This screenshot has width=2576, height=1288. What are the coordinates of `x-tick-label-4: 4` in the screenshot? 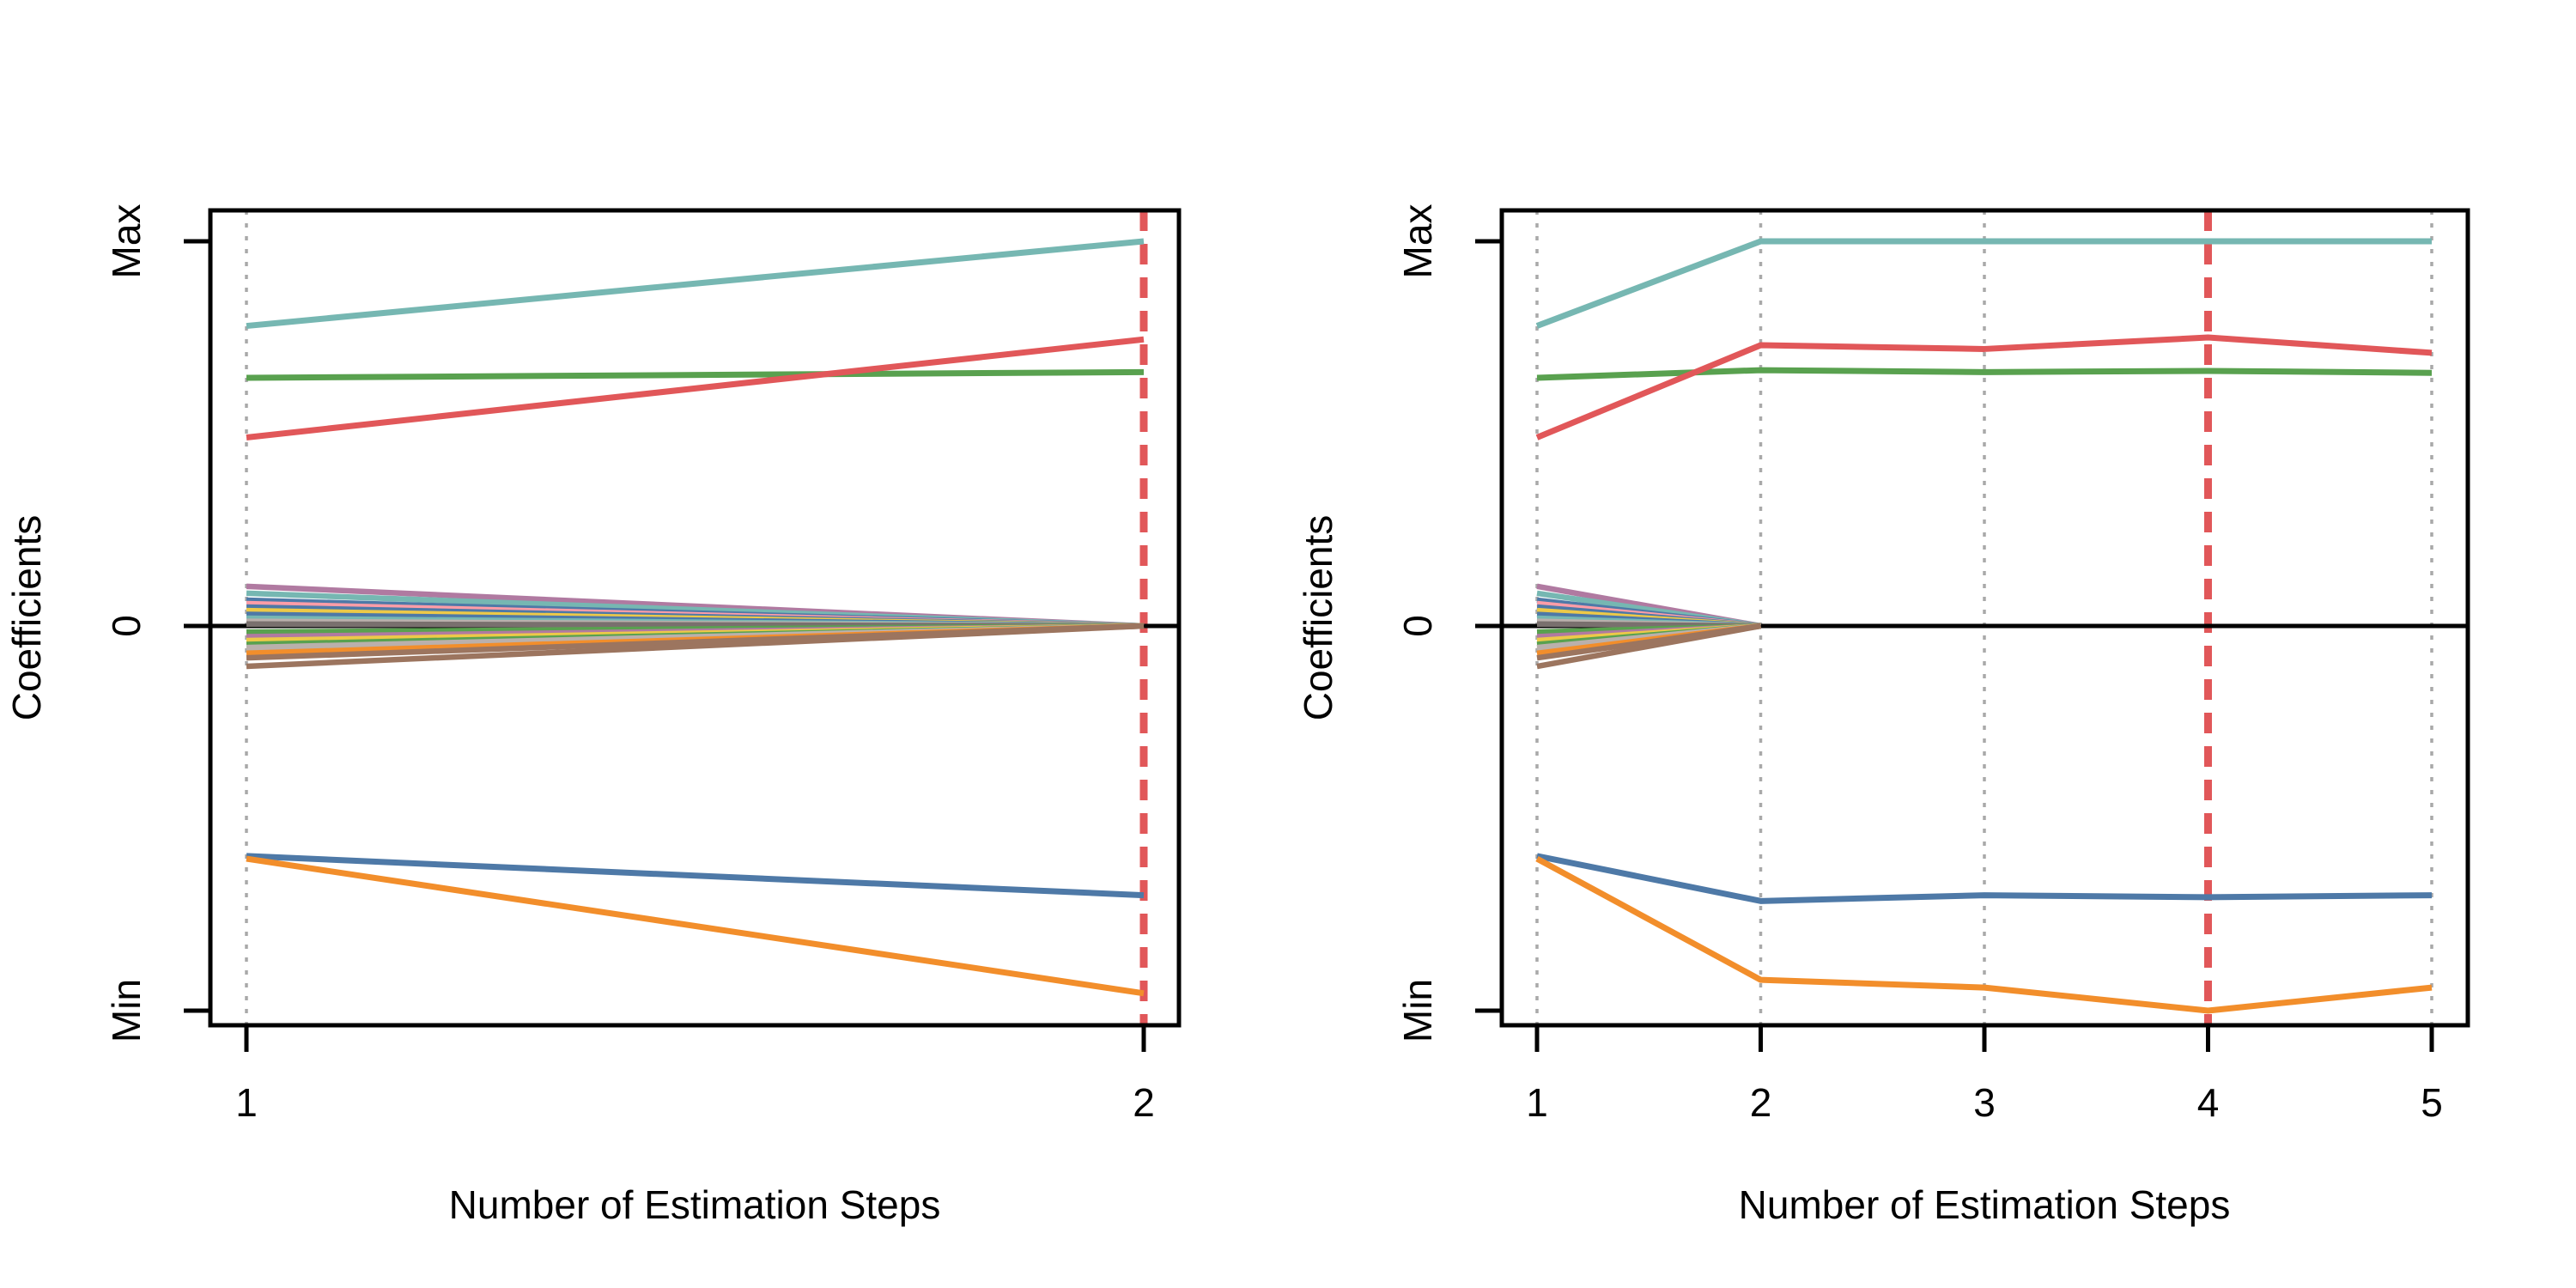 It's located at (2208, 1102).